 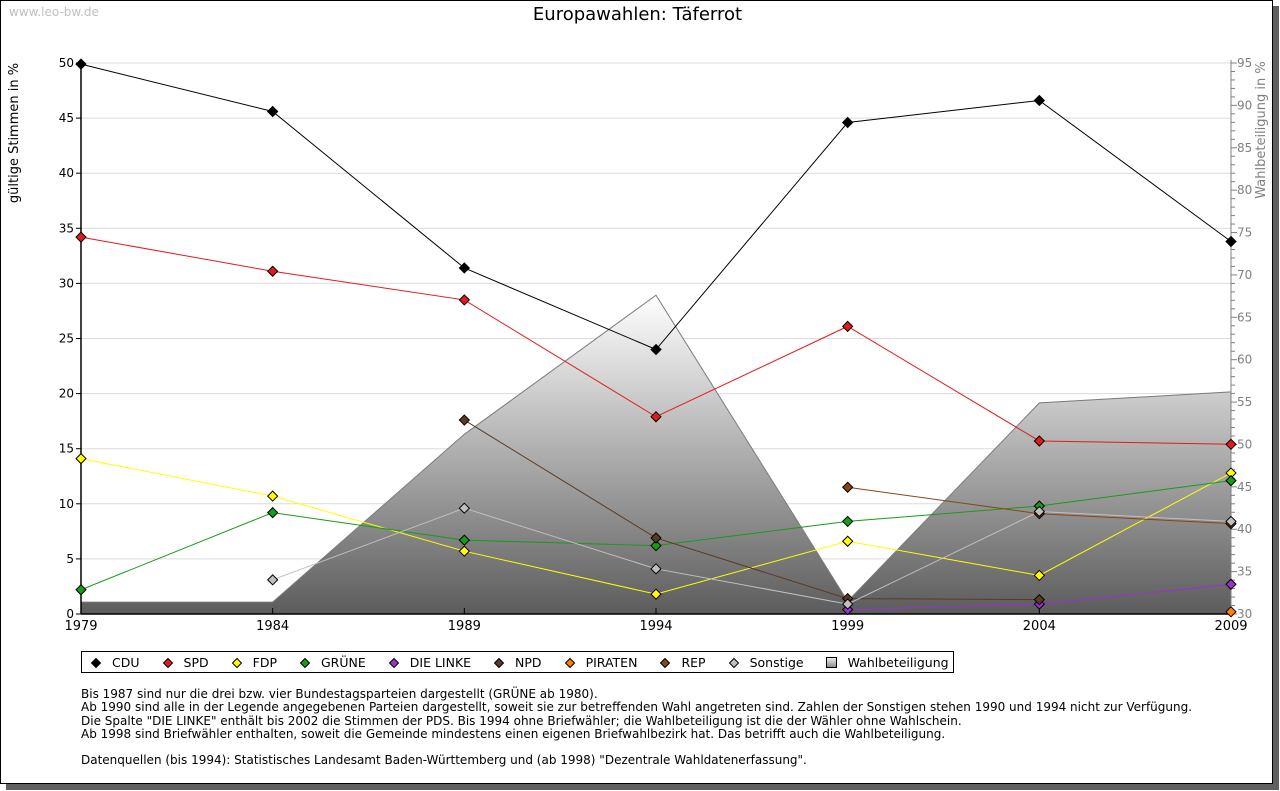 What do you see at coordinates (272, 626) in the screenshot?
I see `x-tick-label: 1984` at bounding box center [272, 626].